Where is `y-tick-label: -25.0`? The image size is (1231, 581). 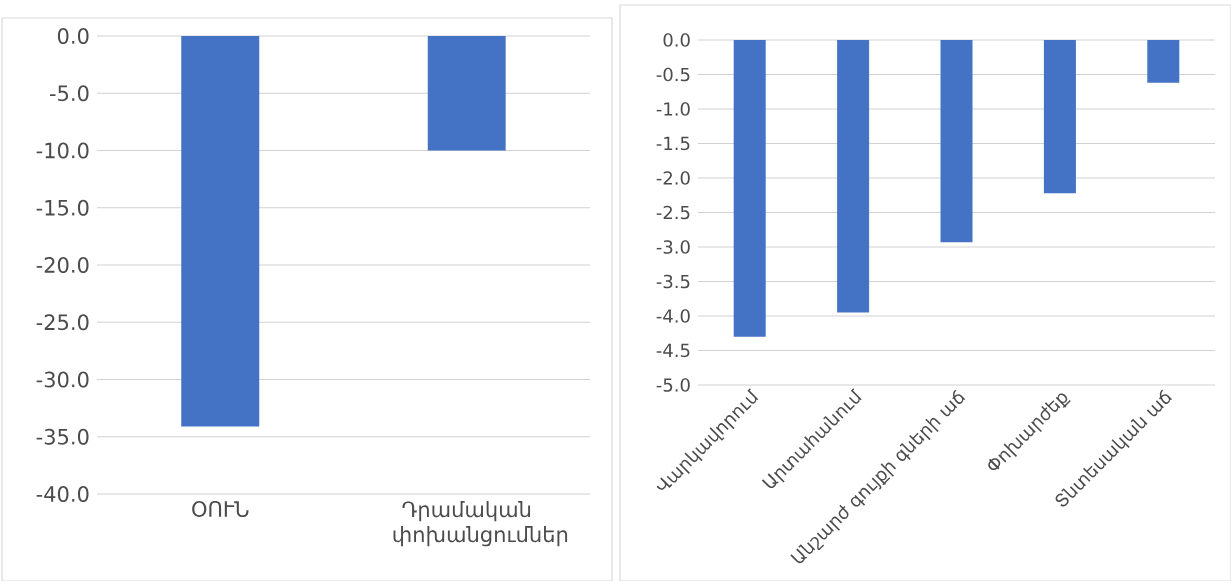 y-tick-label: -25.0 is located at coordinates (62, 322).